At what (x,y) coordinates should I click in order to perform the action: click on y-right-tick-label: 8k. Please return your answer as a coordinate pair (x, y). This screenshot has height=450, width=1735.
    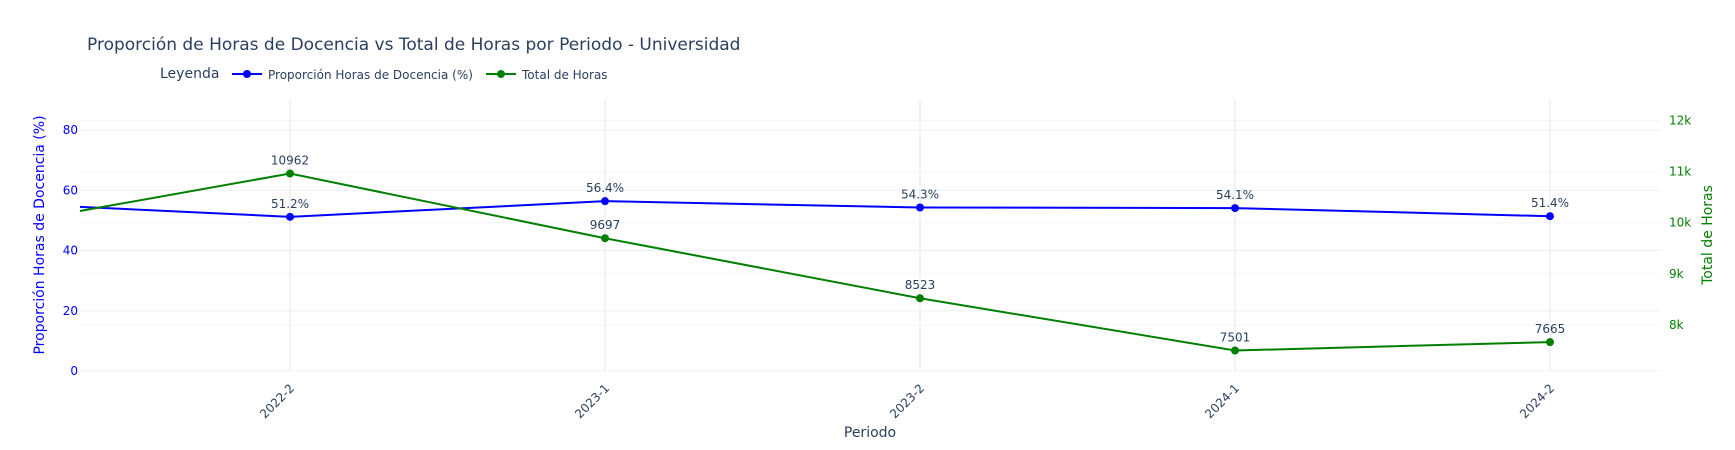
    Looking at the image, I should click on (1676, 325).